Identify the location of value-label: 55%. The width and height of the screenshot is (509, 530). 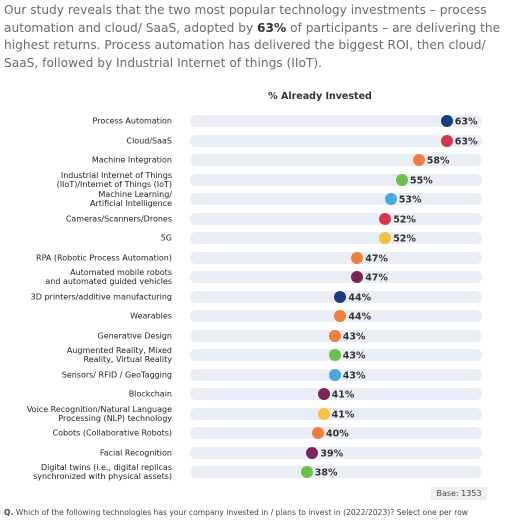
(421, 180).